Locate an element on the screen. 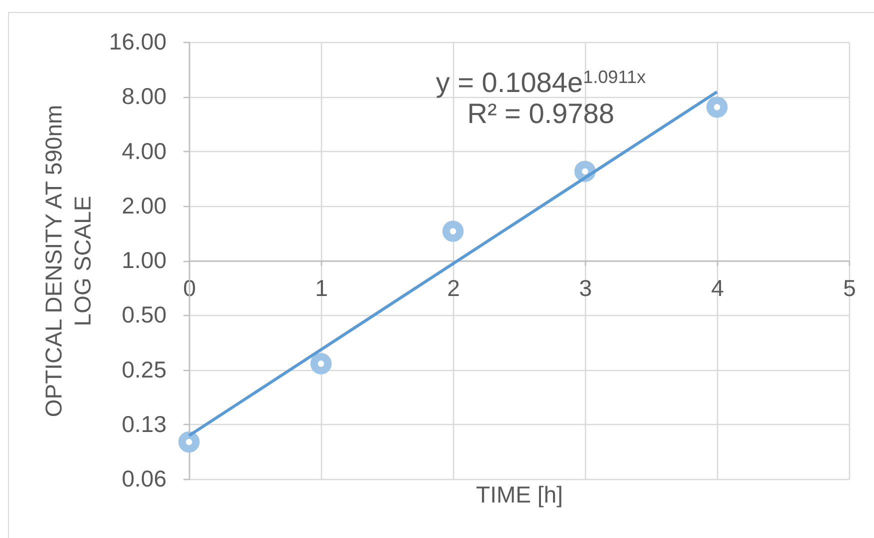  y-tick-label: 2.00 is located at coordinates (144, 205).